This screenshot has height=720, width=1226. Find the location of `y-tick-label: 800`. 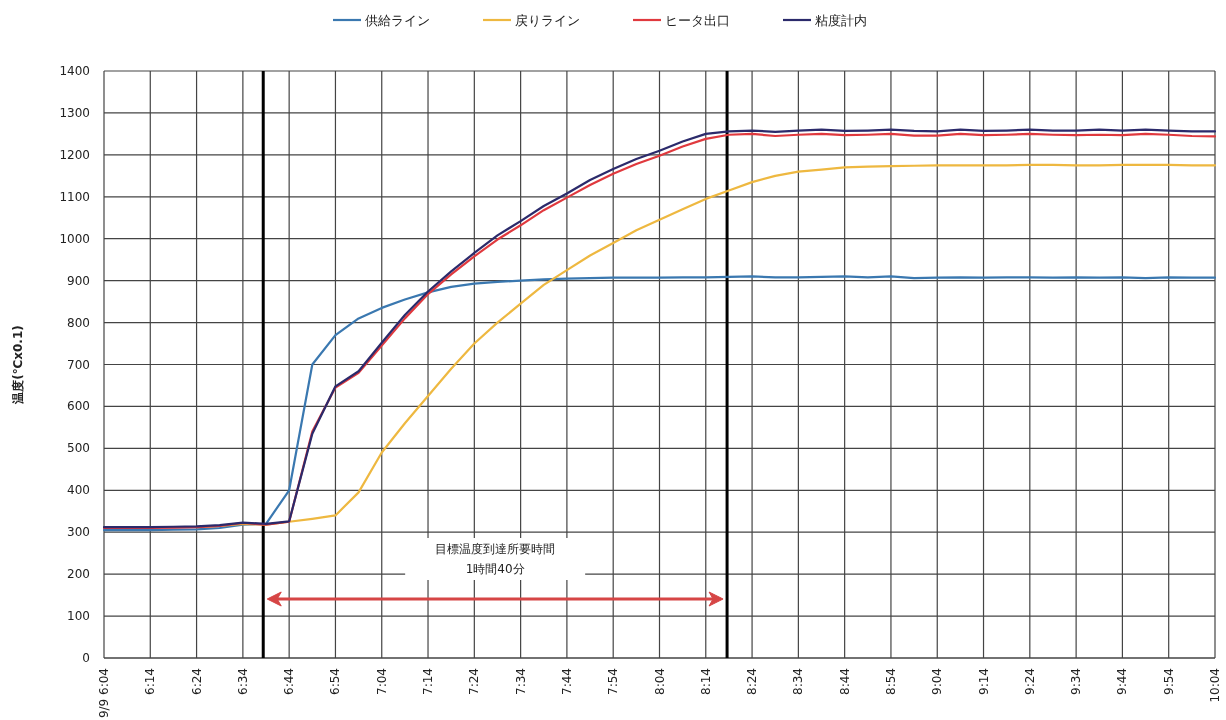

y-tick-label: 800 is located at coordinates (78, 322).